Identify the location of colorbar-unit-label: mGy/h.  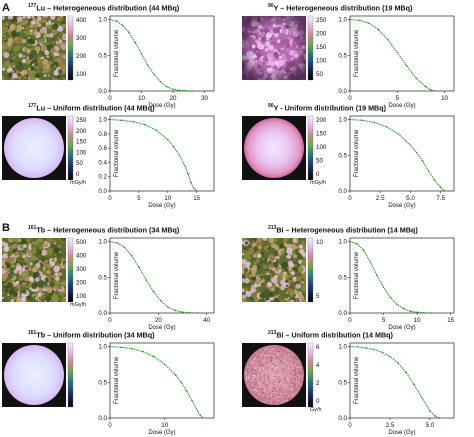
(78, 305).